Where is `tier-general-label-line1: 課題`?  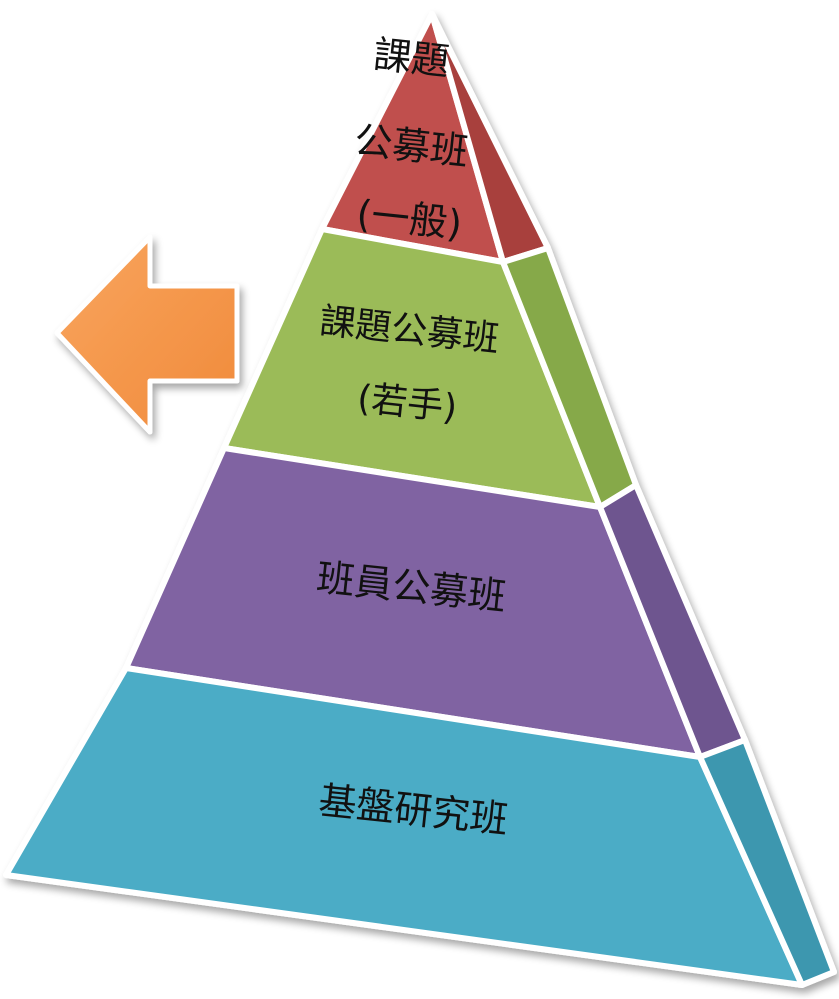
tier-general-label-line1: 課題 is located at coordinates (411, 58).